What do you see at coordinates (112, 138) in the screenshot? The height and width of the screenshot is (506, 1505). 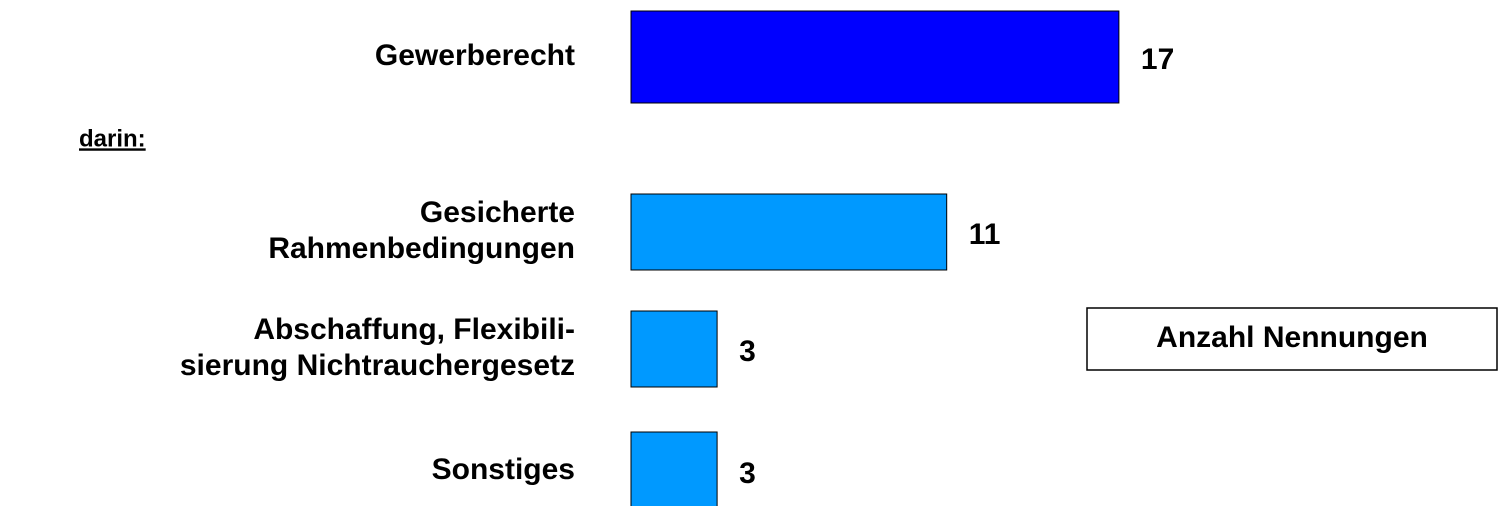 I see `annotation: darin:` at bounding box center [112, 138].